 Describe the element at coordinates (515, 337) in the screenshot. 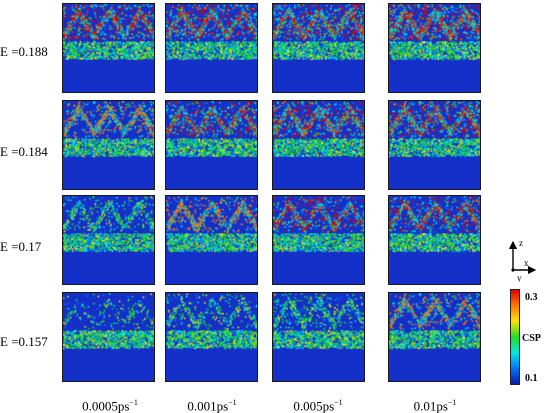

I see `csp-colorbar` at that location.